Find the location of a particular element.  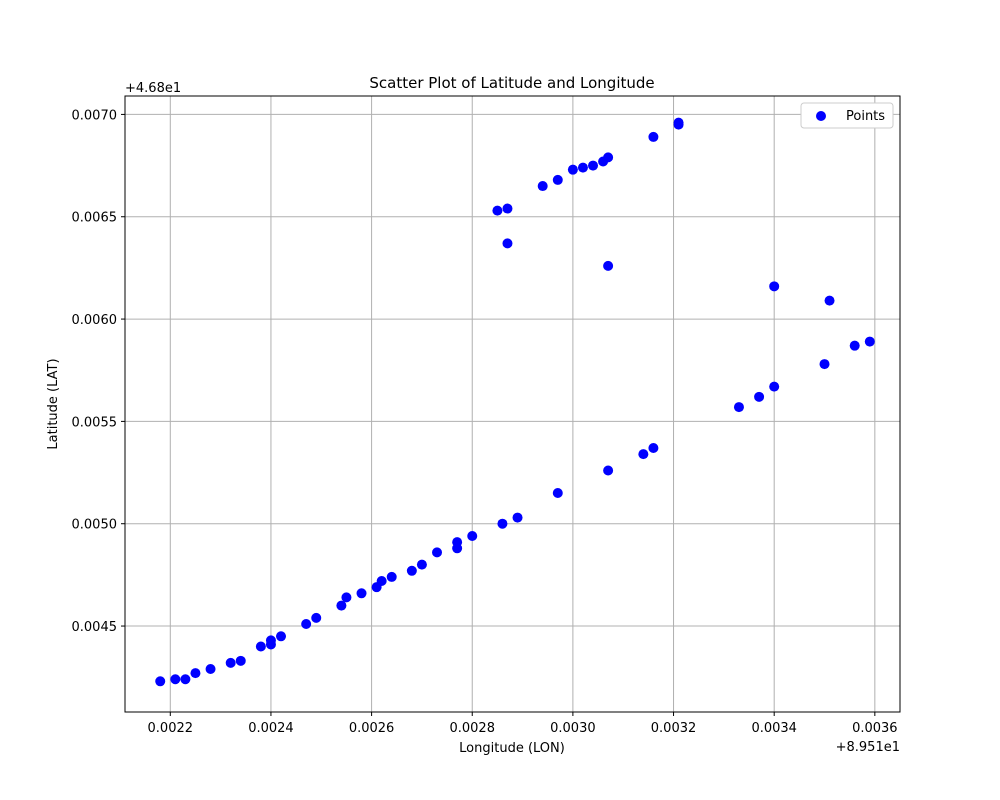

x-tick-label: 0.0034 is located at coordinates (774, 728).